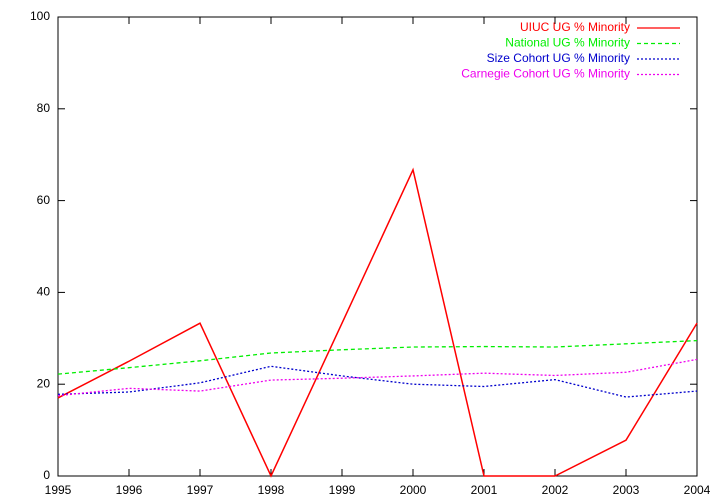  Describe the element at coordinates (413, 490) in the screenshot. I see `x-tick-label: 2000` at that location.